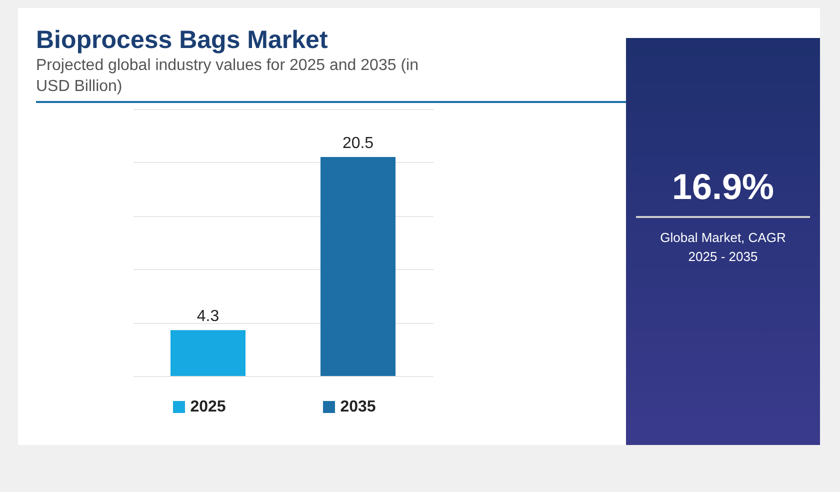 The width and height of the screenshot is (840, 492). What do you see at coordinates (182, 40) in the screenshot?
I see `chart-title: Bioprocess Bags Market` at bounding box center [182, 40].